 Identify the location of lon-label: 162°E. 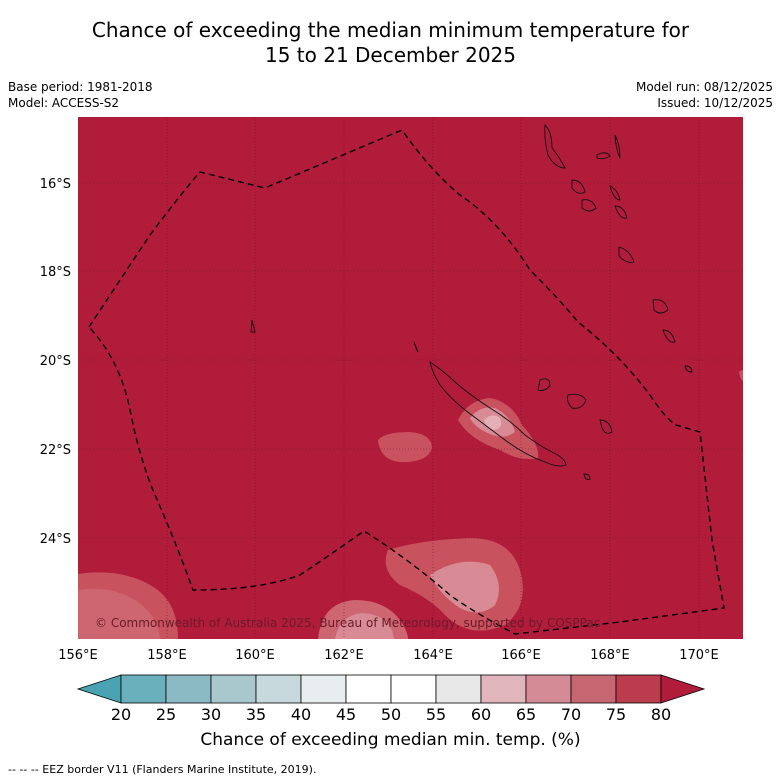
(344, 655).